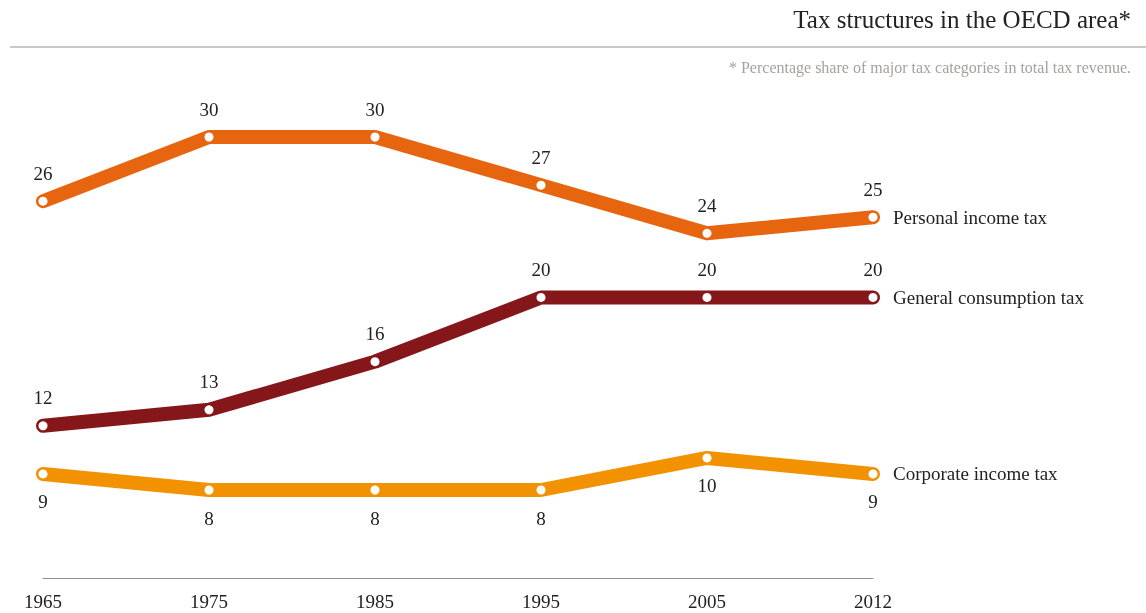 The height and width of the screenshot is (613, 1146). Describe the element at coordinates (43, 601) in the screenshot. I see `x-tick-label: 1965` at that location.